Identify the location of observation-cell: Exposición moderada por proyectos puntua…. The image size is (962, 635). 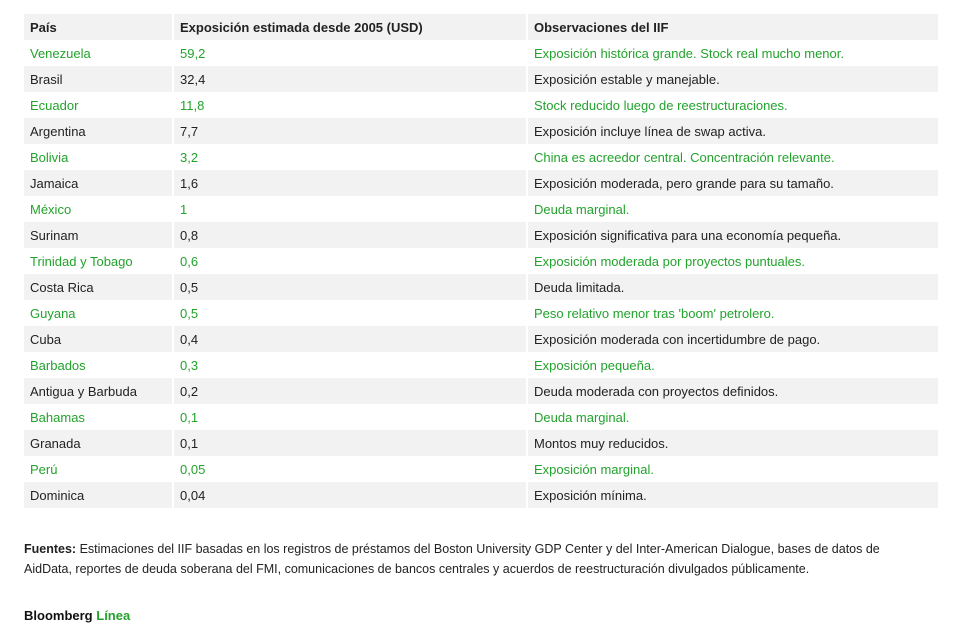
(733, 261).